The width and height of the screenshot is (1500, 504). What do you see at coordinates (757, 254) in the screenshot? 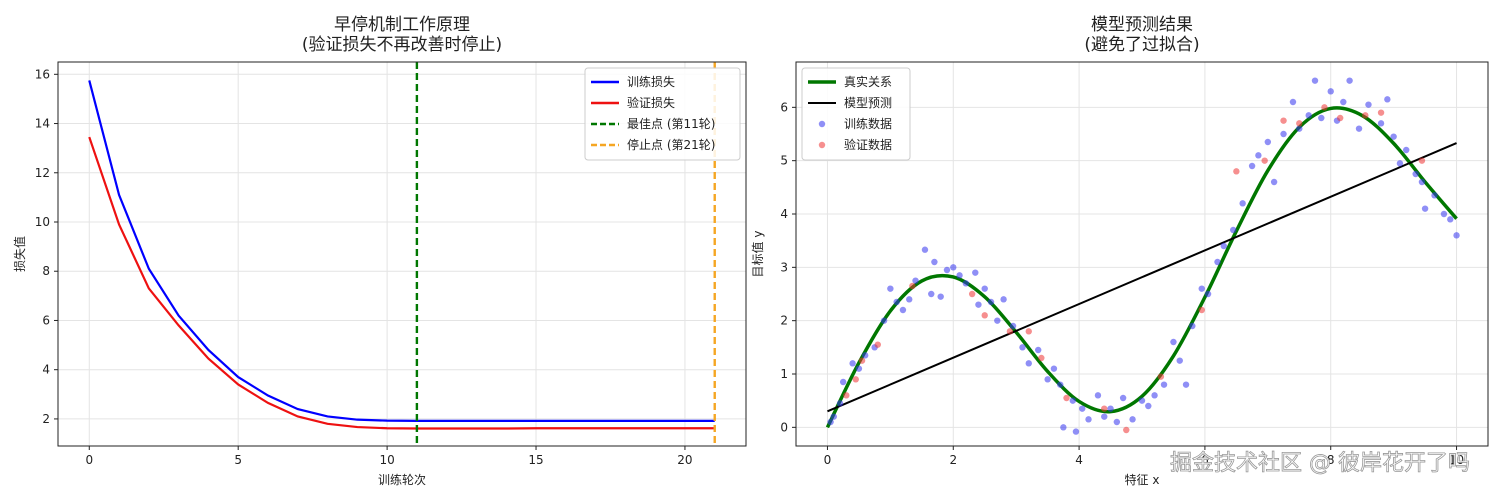
I see `y-axis-label: 目标值 y` at bounding box center [757, 254].